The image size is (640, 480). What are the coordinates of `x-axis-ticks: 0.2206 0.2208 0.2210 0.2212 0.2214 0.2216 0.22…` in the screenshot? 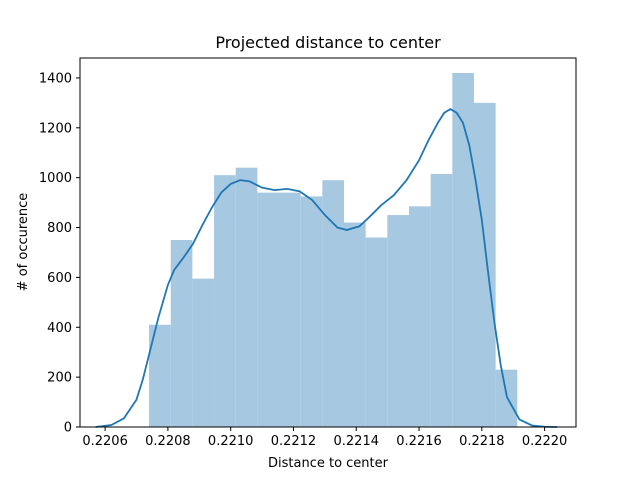 It's located at (324, 438).